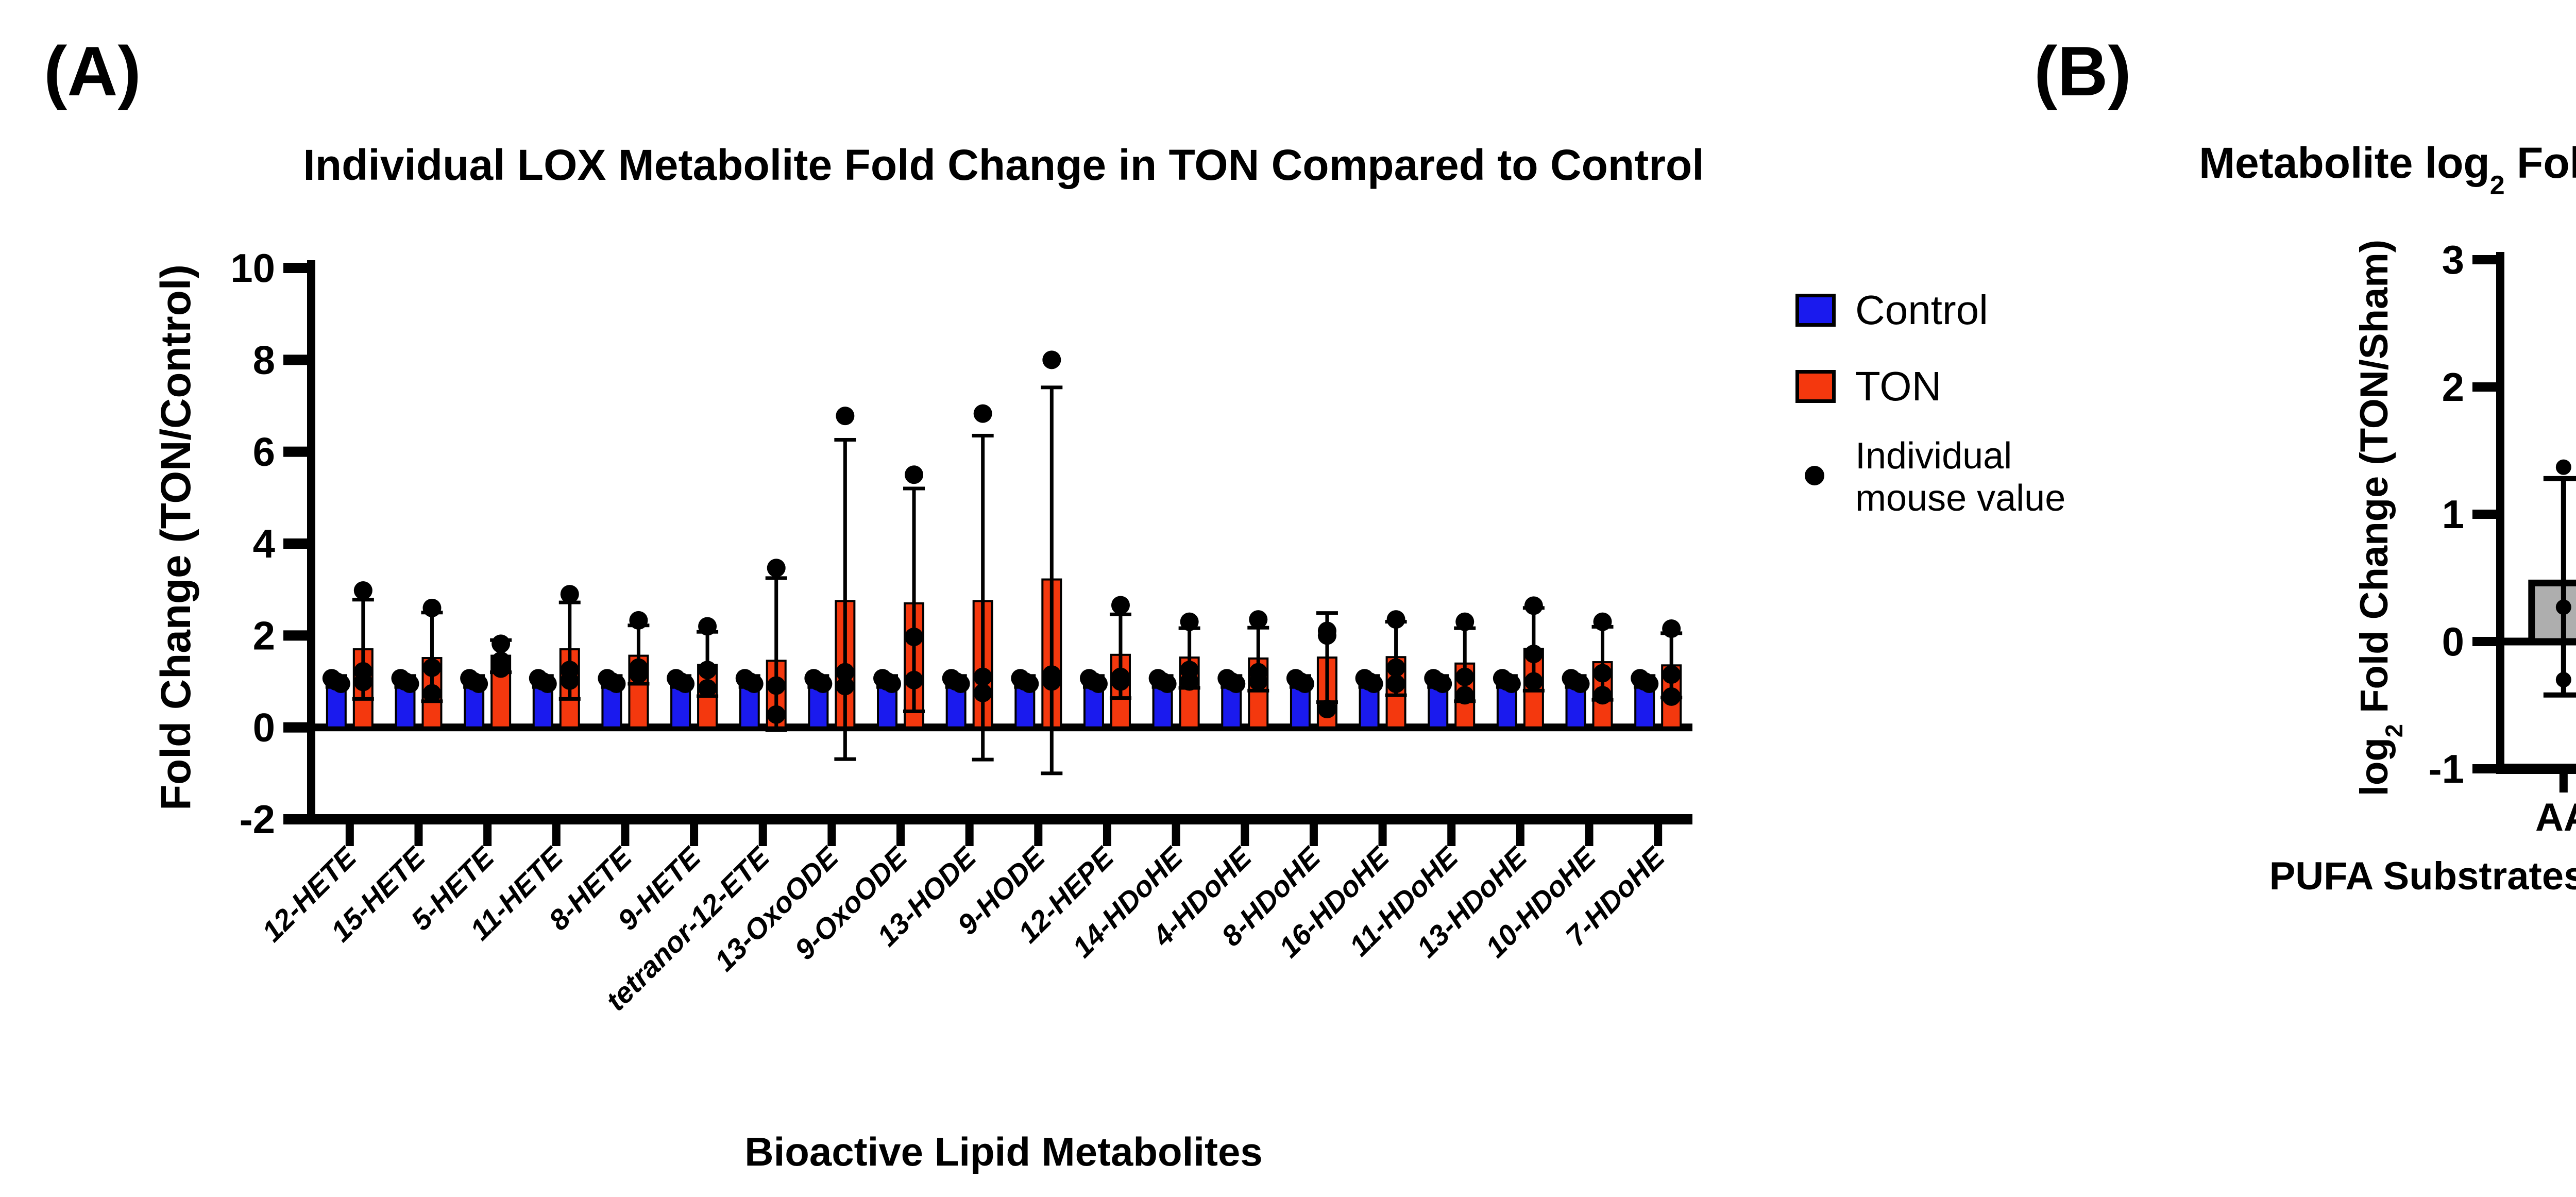 This screenshot has height=1197, width=2576. What do you see at coordinates (2497, 186) in the screenshot?
I see `panel-b-title-sub: 2` at bounding box center [2497, 186].